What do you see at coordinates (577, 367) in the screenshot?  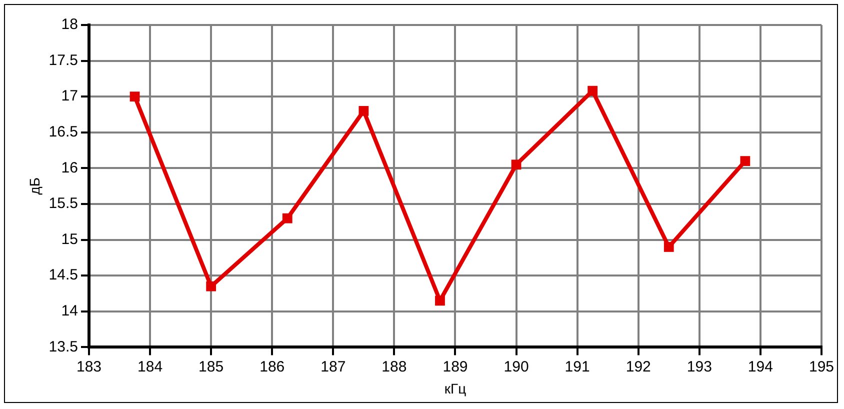 I see `x-tick-label: 191` at bounding box center [577, 367].